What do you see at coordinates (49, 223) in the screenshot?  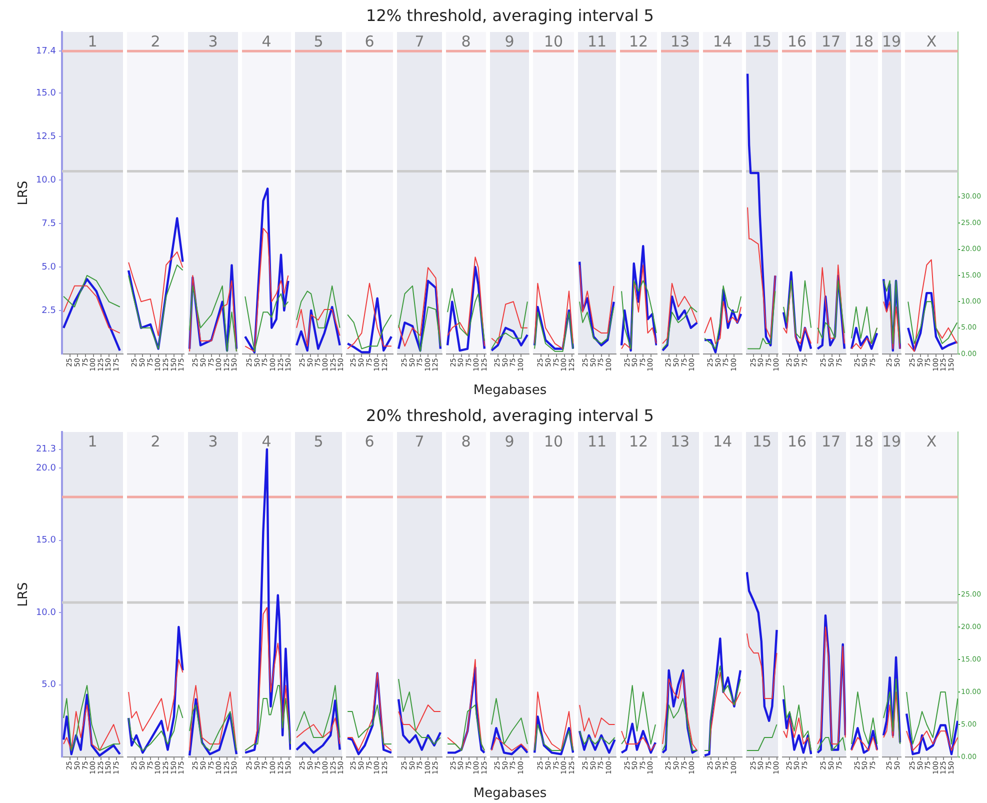 I see `y-tick-label: 7.5` at bounding box center [49, 223].